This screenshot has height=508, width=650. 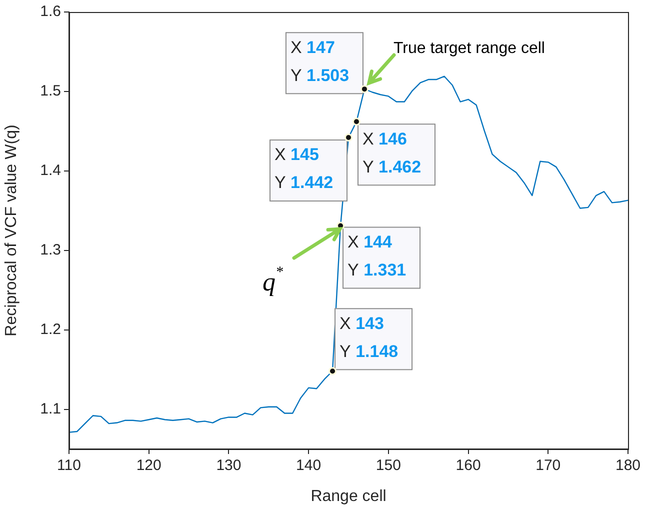 I want to click on y-tick-label: 1.5, so click(x=50, y=91).